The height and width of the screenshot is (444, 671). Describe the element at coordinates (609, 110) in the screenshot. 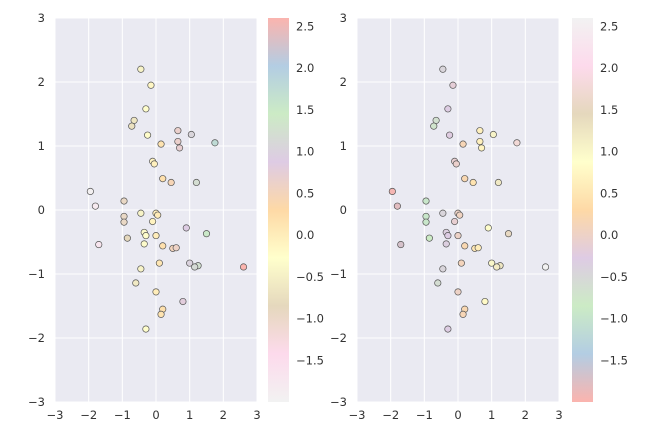

I see `colorbar-tick-label: 1.5` at that location.